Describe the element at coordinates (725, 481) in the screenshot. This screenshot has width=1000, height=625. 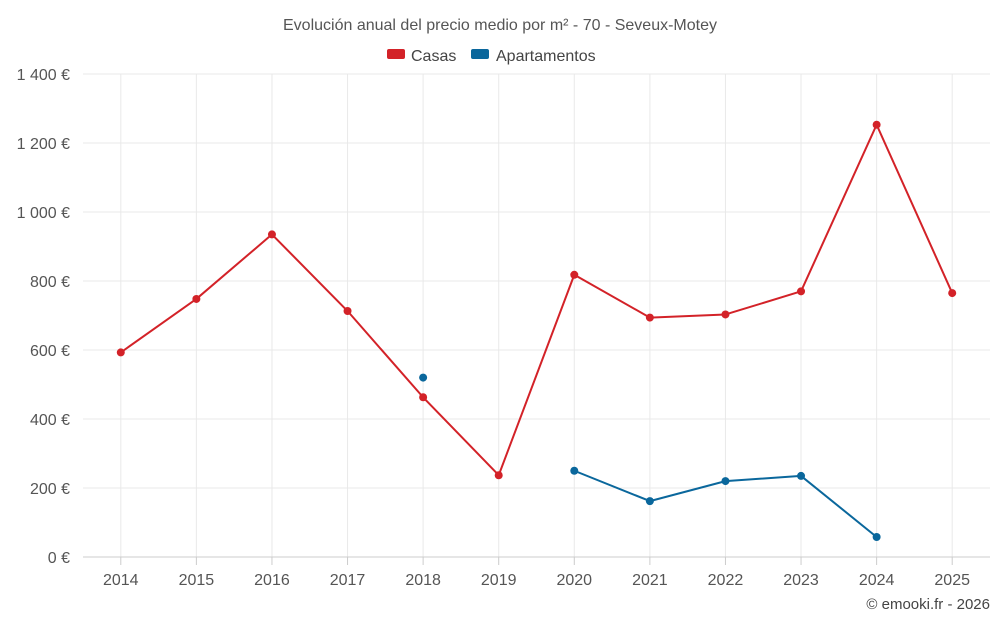
I see `data-point-apartamentos-2022` at that location.